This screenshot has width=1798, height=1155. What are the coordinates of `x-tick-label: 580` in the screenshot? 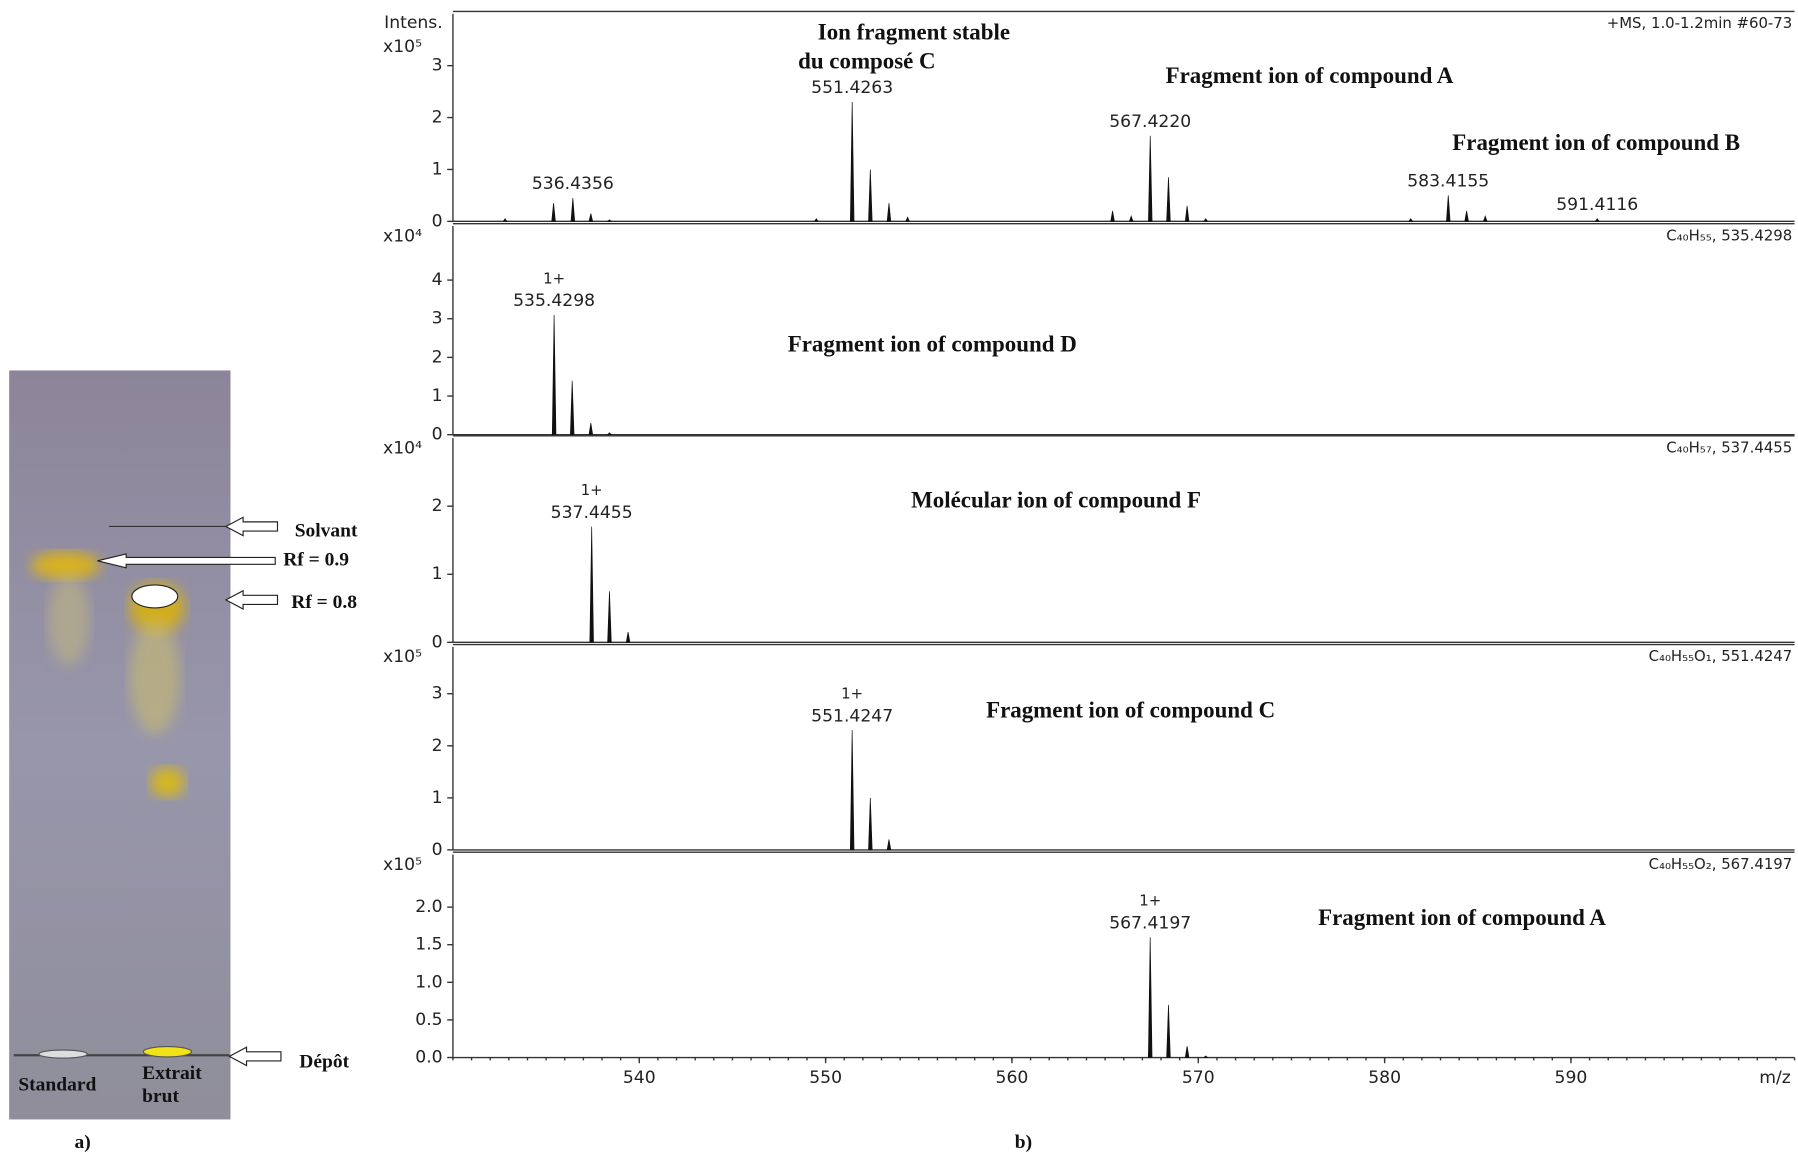 It's located at (1384, 1078).